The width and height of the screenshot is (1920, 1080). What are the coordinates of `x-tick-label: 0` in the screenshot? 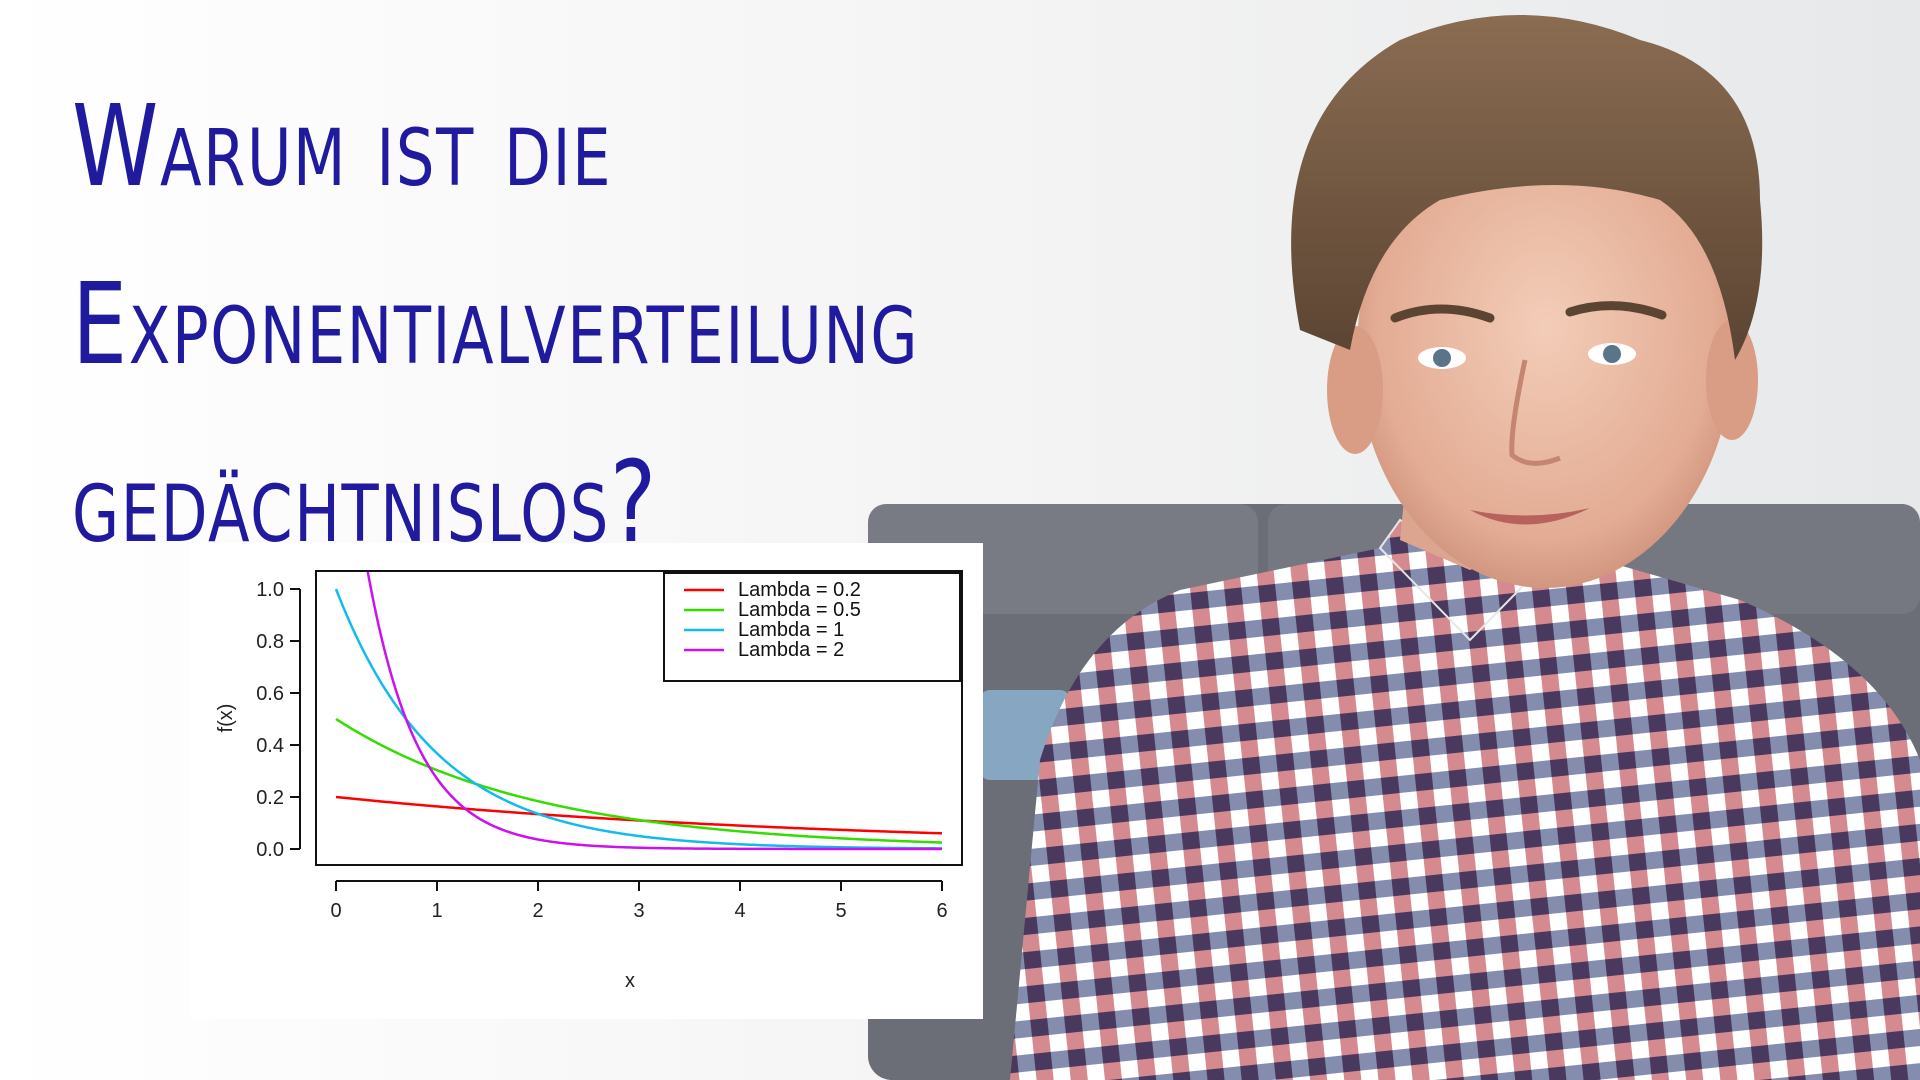 It's located at (335, 911).